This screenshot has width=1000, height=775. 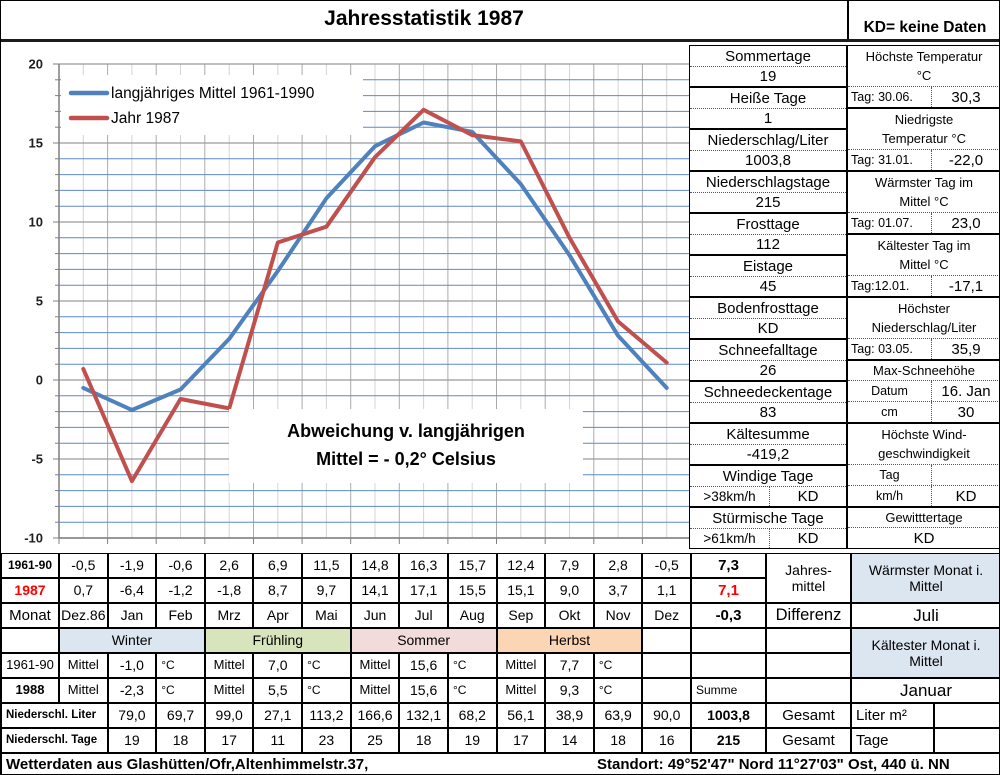 What do you see at coordinates (890, 97) in the screenshot?
I see `extreme-key: Tag: 30.06.` at bounding box center [890, 97].